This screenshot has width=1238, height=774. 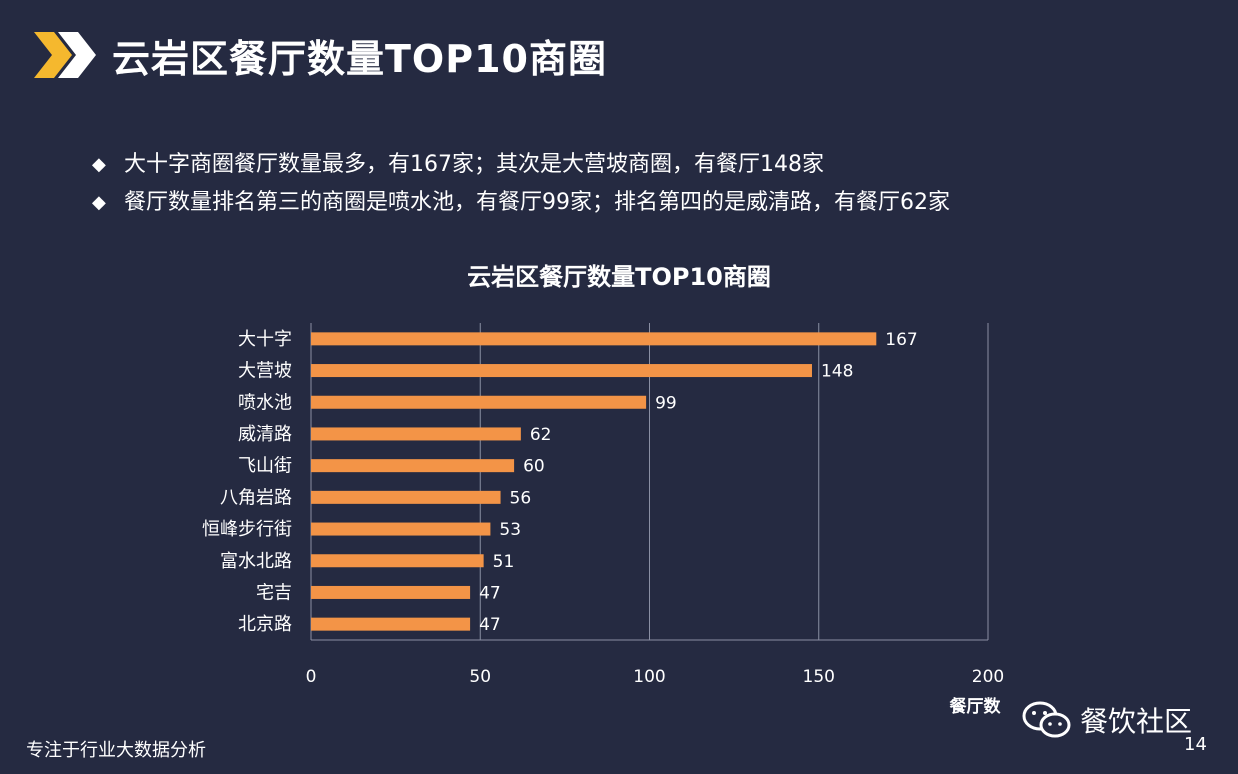 What do you see at coordinates (265, 339) in the screenshot?
I see `category-label: 大十字` at bounding box center [265, 339].